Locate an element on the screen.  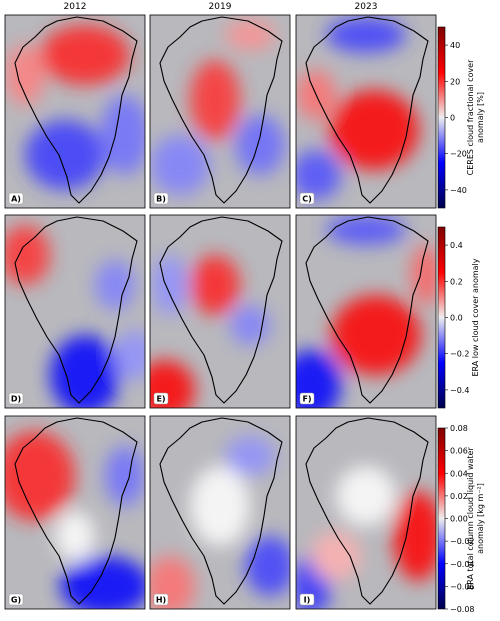
panel-label: G) is located at coordinates (16, 600).